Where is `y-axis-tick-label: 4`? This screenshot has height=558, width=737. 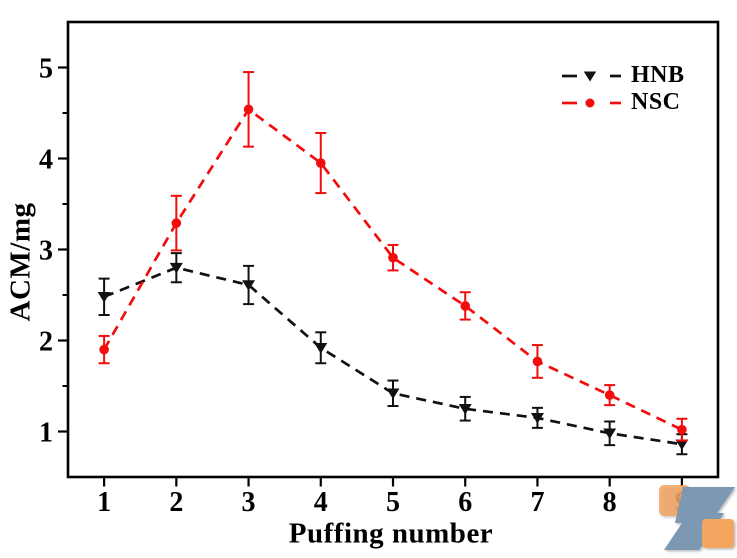 y-axis-tick-label: 4 is located at coordinates (46, 160).